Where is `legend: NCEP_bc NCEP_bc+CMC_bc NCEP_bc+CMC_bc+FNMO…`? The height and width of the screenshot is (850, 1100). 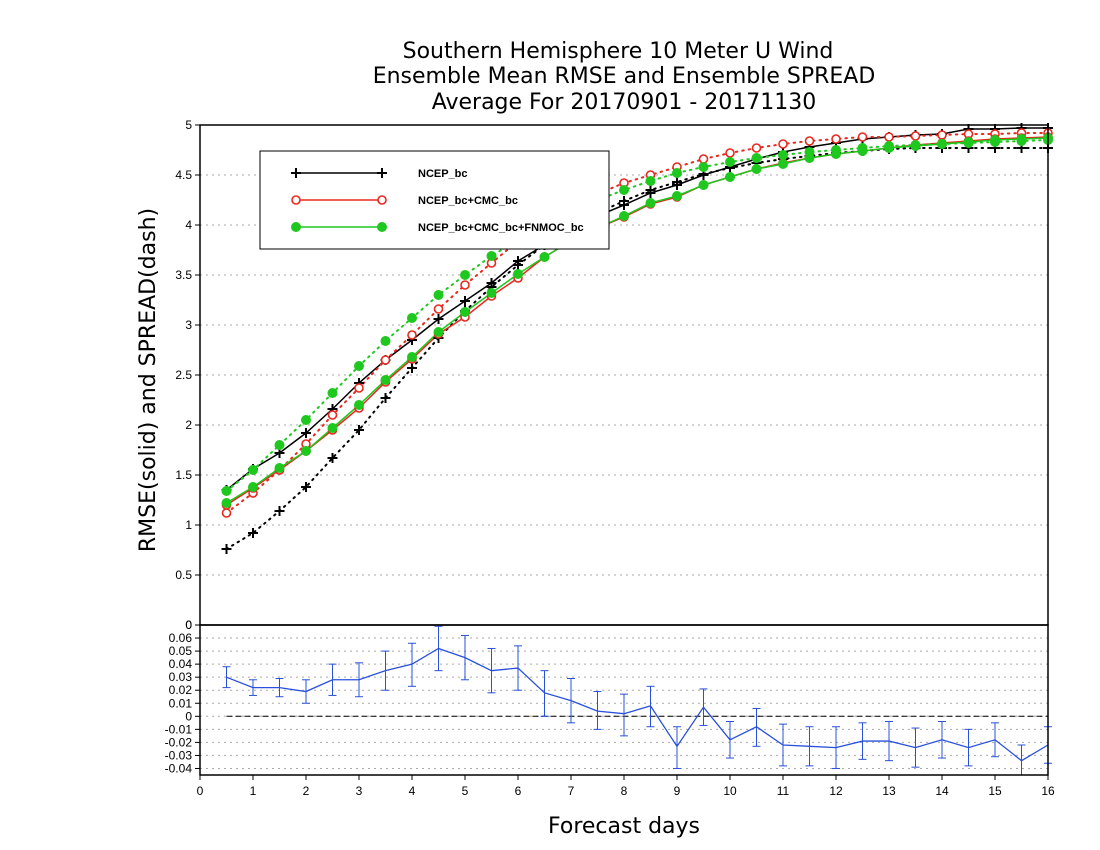 legend: NCEP_bc NCEP_bc+CMC_bc NCEP_bc+CMC_bc+FNMO… is located at coordinates (434, 200).